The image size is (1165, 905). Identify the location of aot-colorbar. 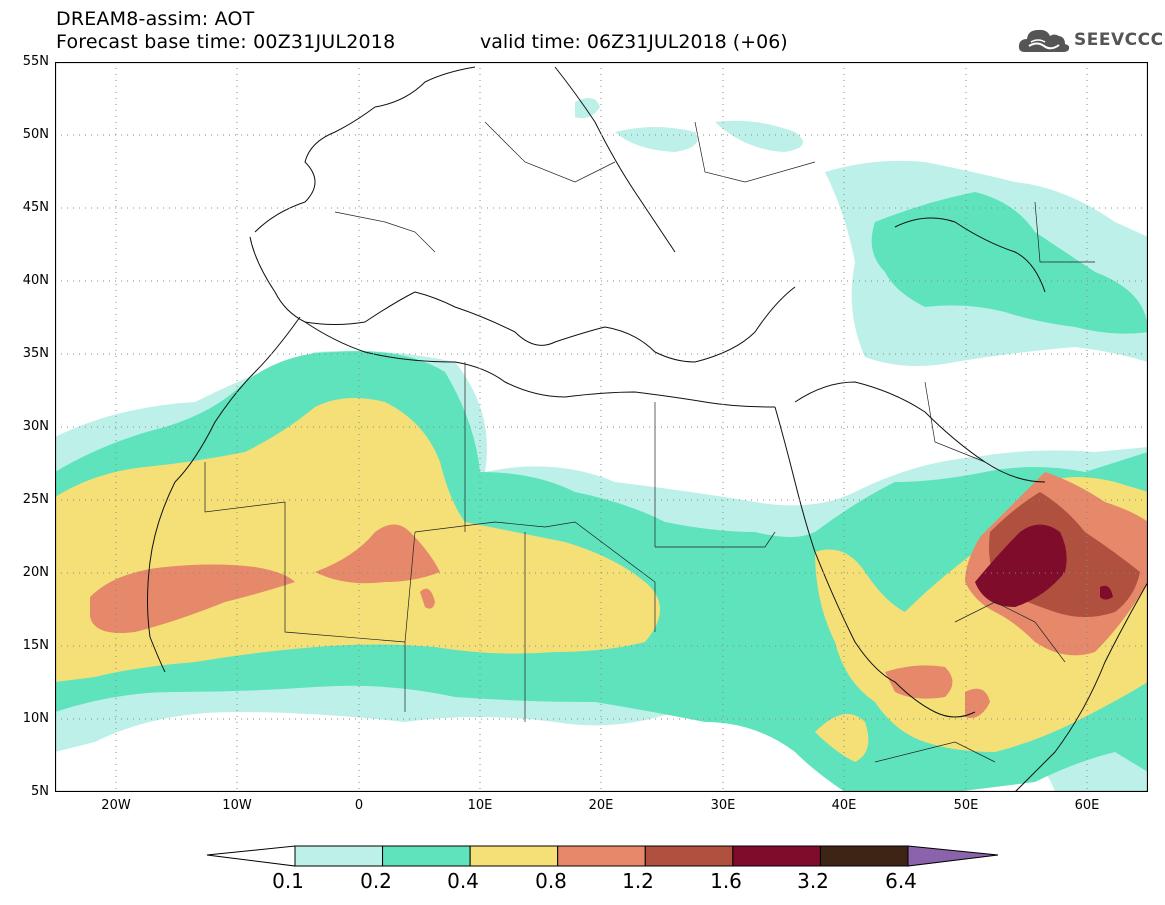
(602, 856).